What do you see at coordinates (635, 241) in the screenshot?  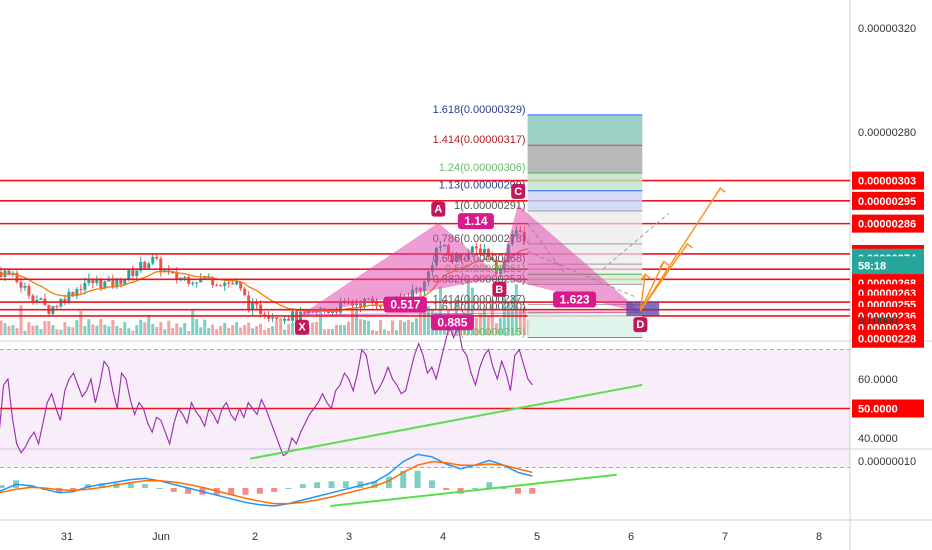 I see `fib-diagonal` at bounding box center [635, 241].